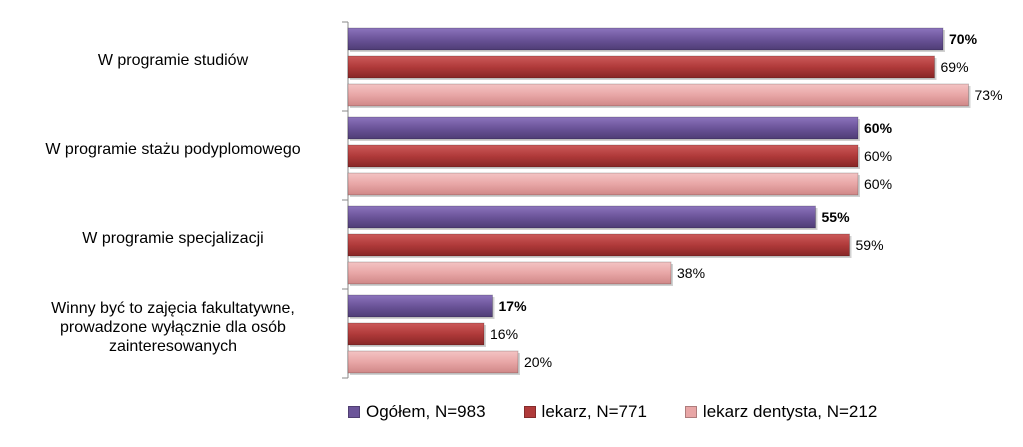 This screenshot has height=447, width=1023. I want to click on legend-label-lekarz-dentysta: lekarz dentysta, N=212, so click(790, 411).